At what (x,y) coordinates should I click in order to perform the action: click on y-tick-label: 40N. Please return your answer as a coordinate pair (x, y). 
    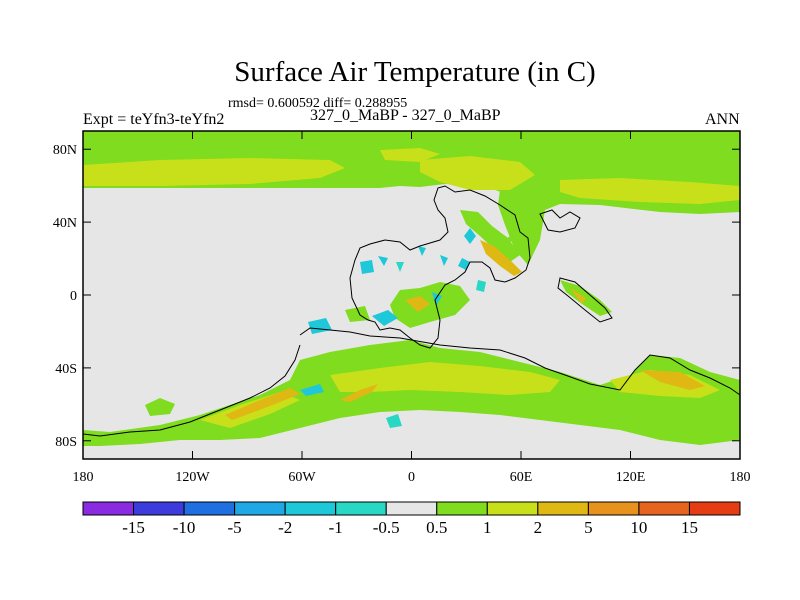
    Looking at the image, I should click on (65, 223).